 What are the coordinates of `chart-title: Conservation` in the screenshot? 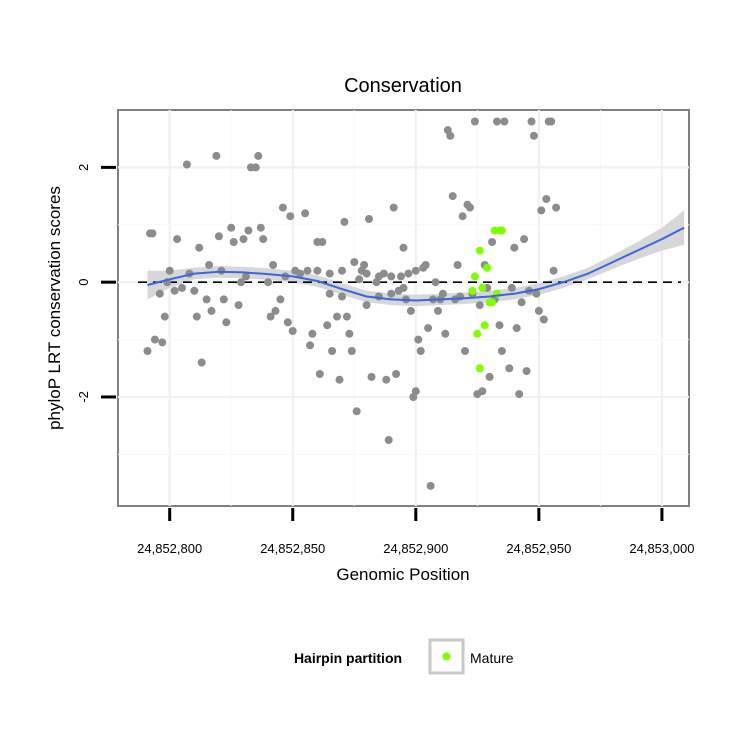 It's located at (403, 86).